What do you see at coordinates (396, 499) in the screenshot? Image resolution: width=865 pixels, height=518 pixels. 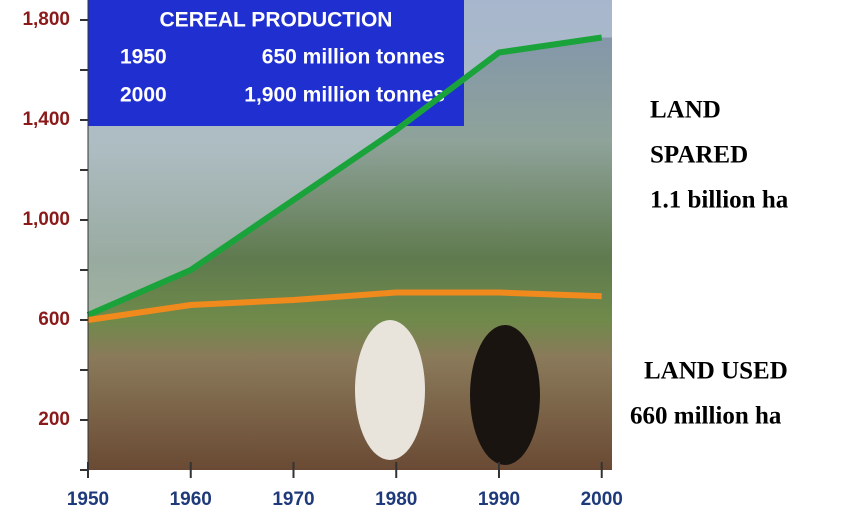 I see `x-tick-label: 1980` at bounding box center [396, 499].